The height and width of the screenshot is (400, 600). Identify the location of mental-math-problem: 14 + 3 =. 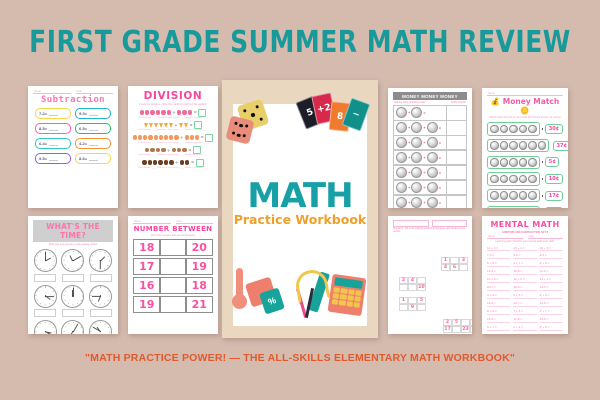
(551, 280).